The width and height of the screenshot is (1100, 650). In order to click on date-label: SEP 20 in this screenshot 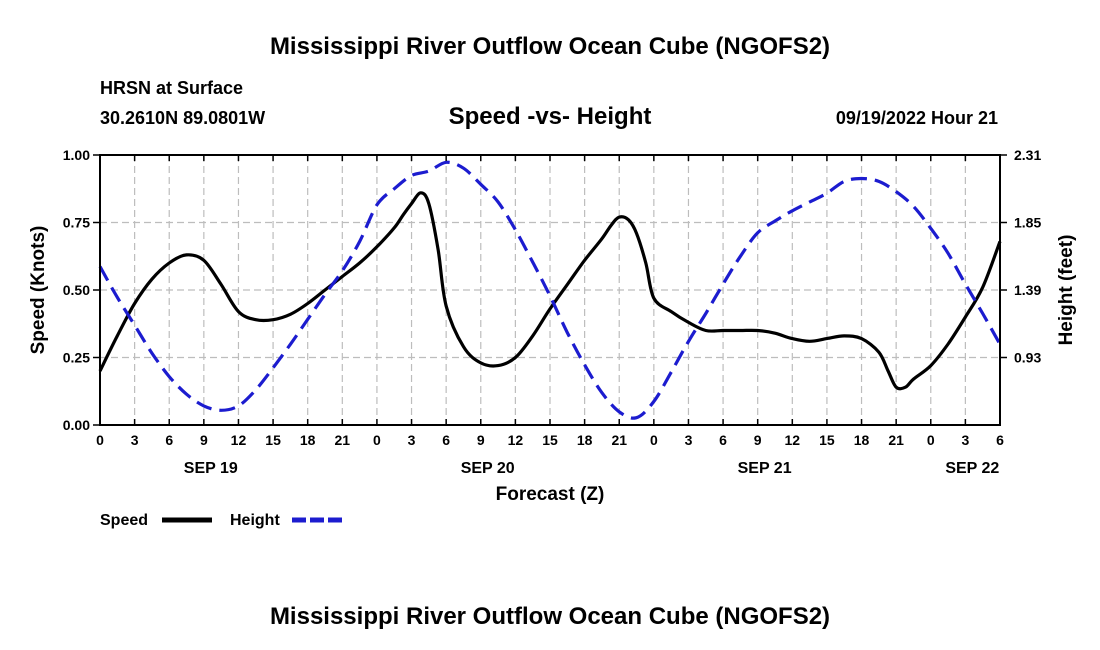, I will do `click(488, 468)`.